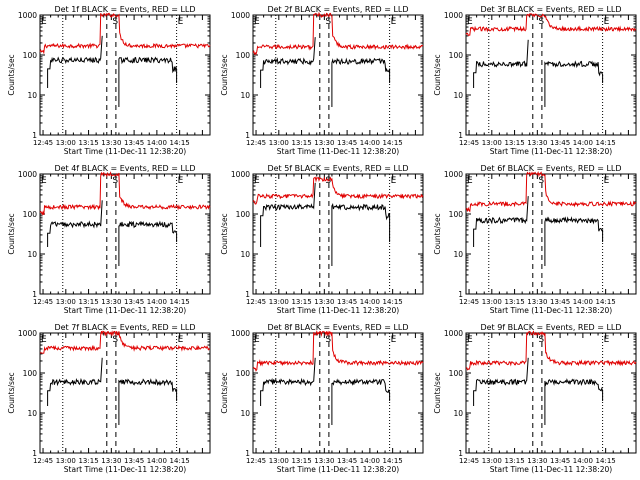 The image size is (640, 480). I want to click on panel-title: Det 2f BLACK = Events, RED = LLD, so click(337, 9).